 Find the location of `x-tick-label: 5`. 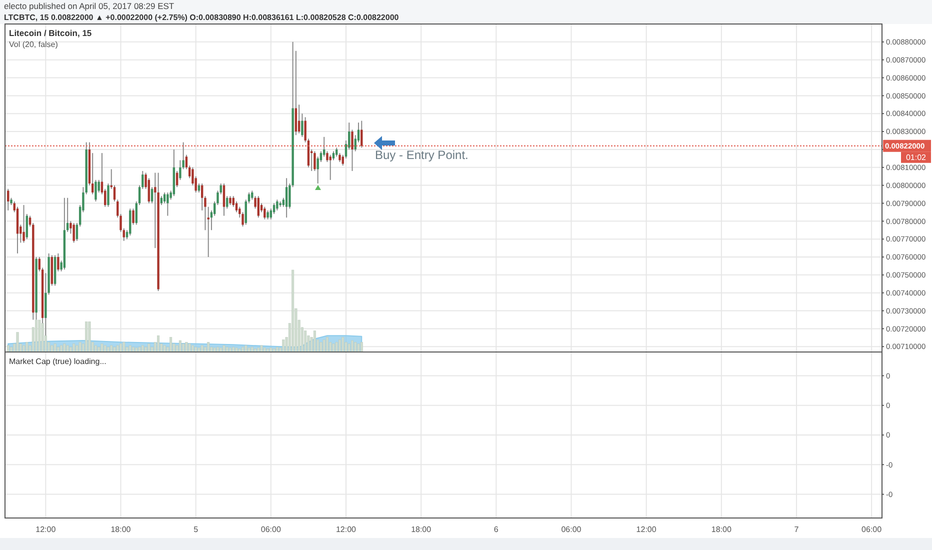

x-tick-label: 5 is located at coordinates (196, 529).